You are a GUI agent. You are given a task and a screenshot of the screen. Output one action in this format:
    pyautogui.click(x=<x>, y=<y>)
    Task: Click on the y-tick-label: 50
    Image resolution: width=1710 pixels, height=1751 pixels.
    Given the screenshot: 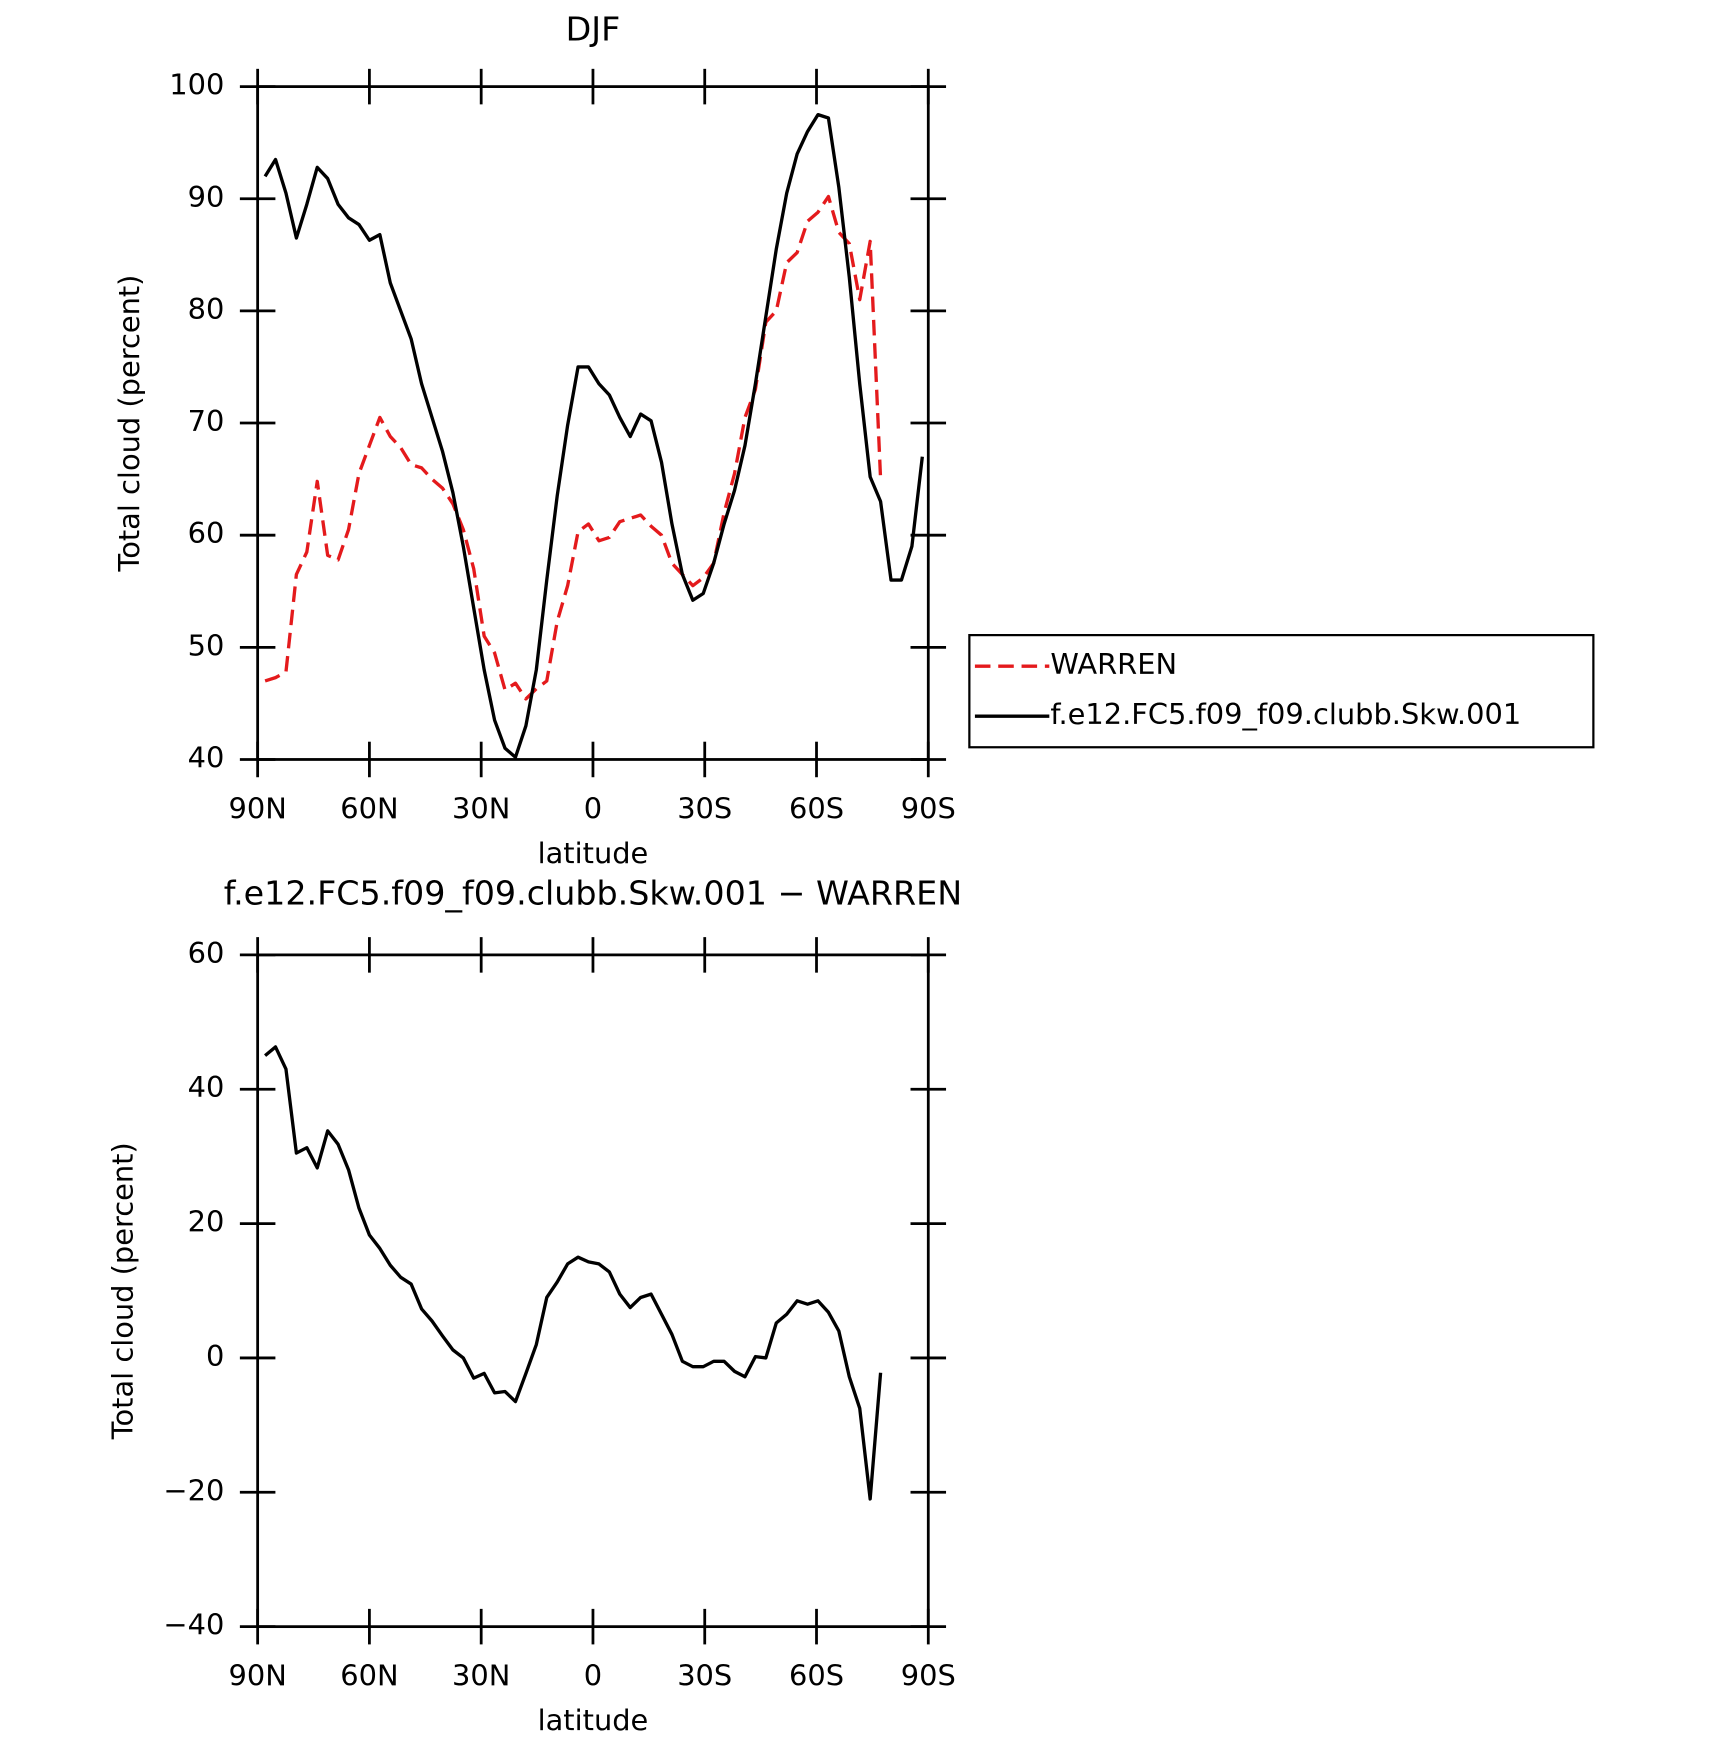 What is the action you would take?
    pyautogui.click(x=206, y=645)
    